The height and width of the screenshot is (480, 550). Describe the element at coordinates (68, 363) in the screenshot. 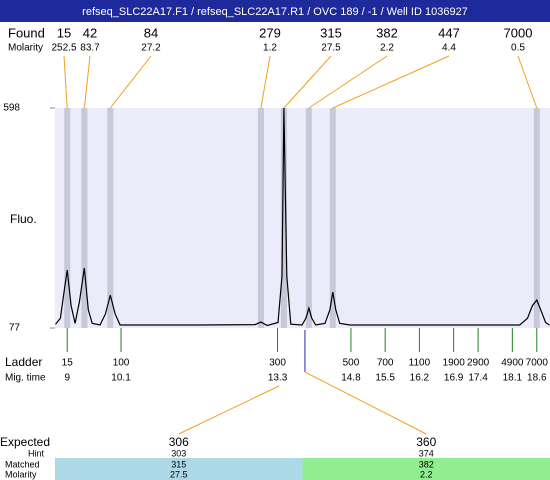

I see `ladder-size: 15` at that location.